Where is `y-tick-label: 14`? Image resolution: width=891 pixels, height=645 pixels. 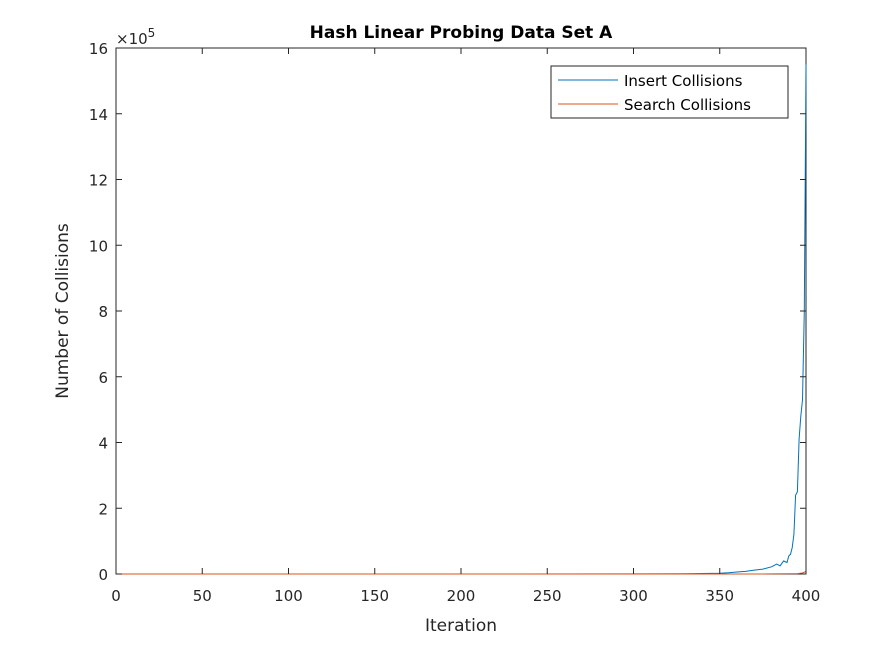 y-tick-label: 14 is located at coordinates (98, 115).